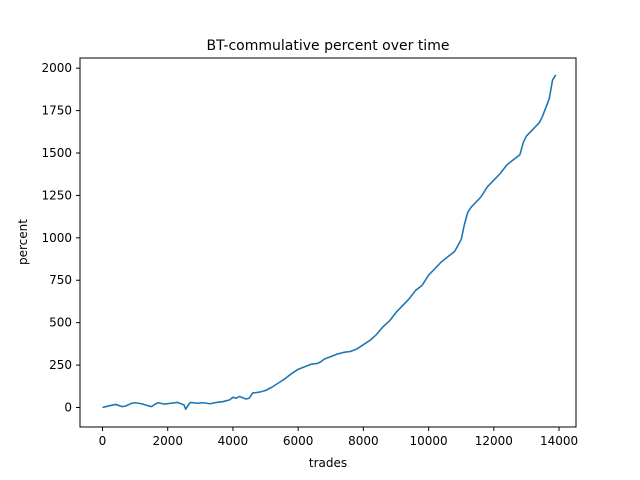  I want to click on x-axis-ticks: 0 2000 4000 6000 8000 10000 12000 14000, so click(338, 437).